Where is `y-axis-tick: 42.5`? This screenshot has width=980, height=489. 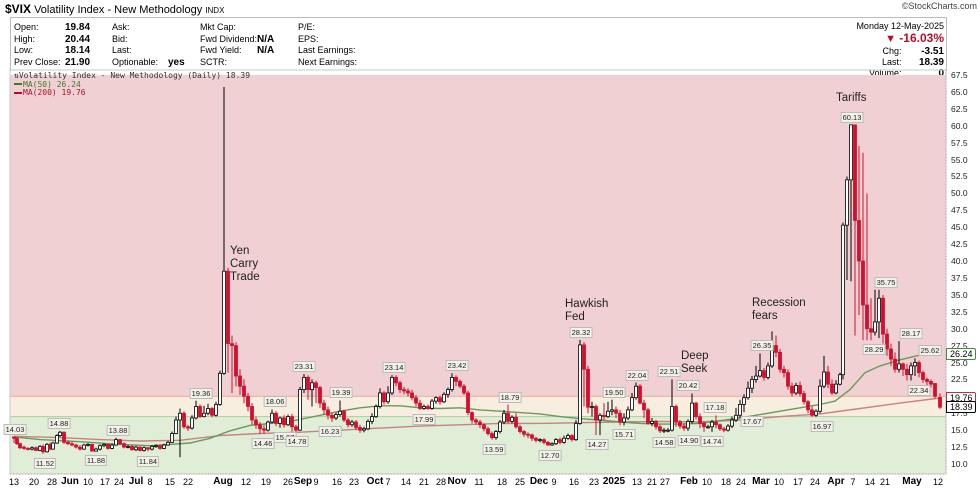 y-axis-tick: 42.5 is located at coordinates (959, 244).